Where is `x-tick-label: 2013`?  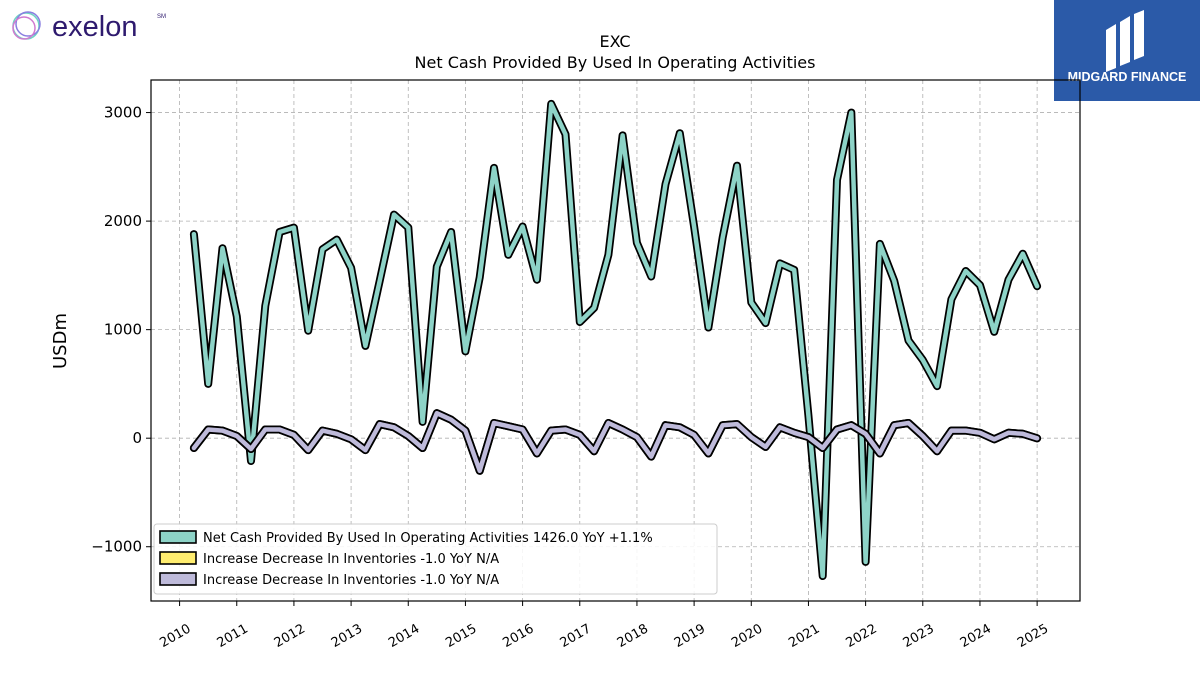
x-tick-label: 2013 is located at coordinates (347, 636).